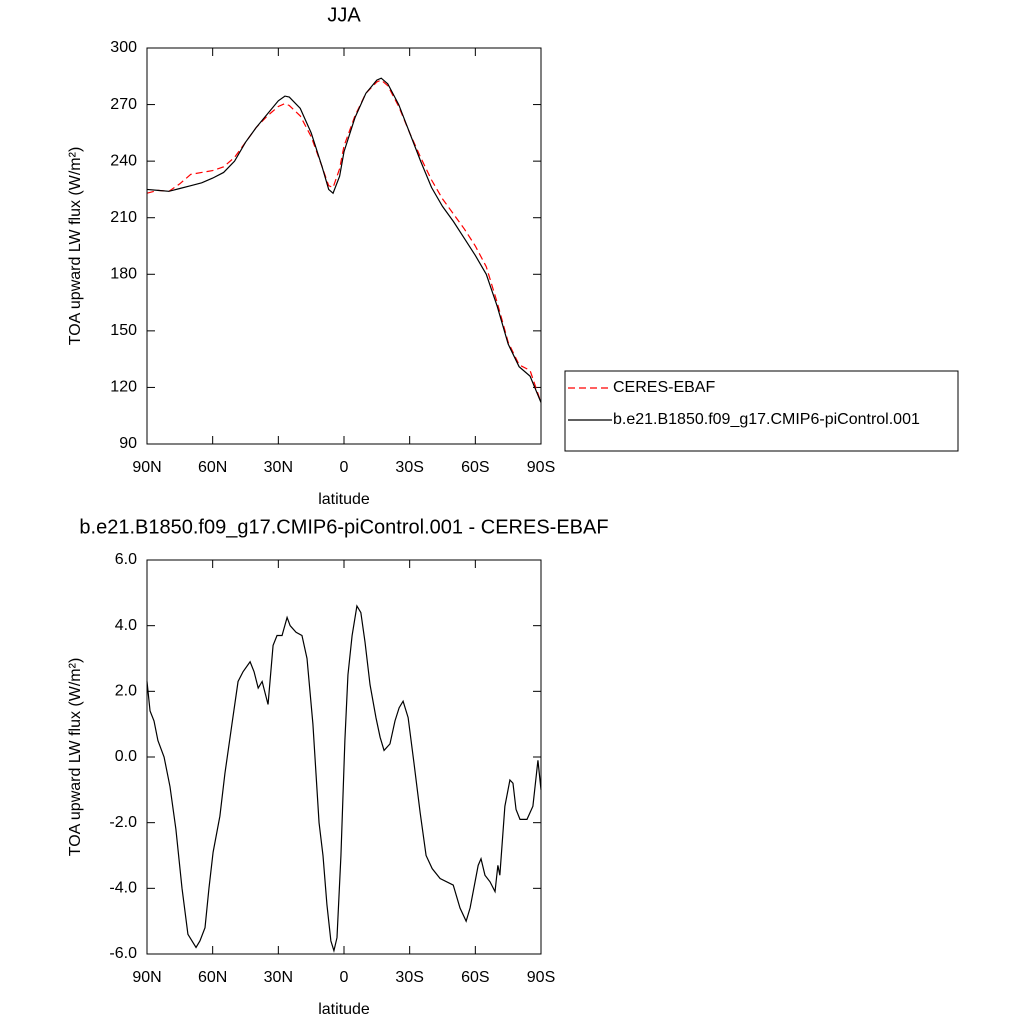 This screenshot has height=1029, width=1024. I want to click on y-tick-label: -2.0, so click(123, 822).